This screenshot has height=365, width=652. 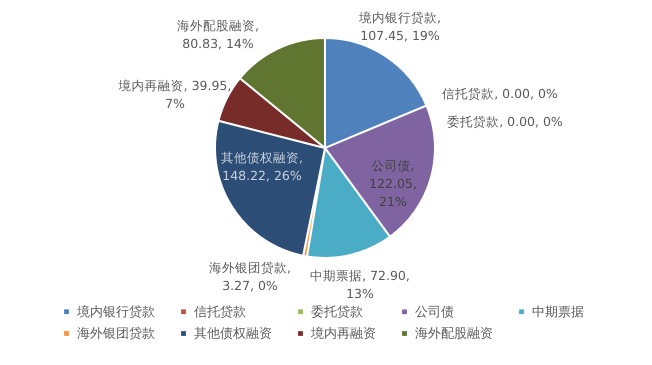 What do you see at coordinates (505, 121) in the screenshot?
I see `text: 委托贷款, 0.00, 0%` at bounding box center [505, 121].